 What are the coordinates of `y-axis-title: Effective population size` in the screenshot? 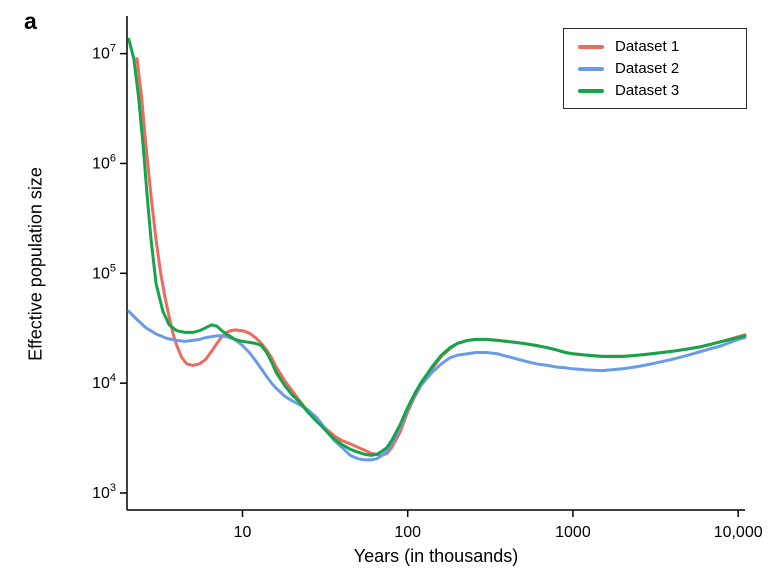 It's located at (35, 264).